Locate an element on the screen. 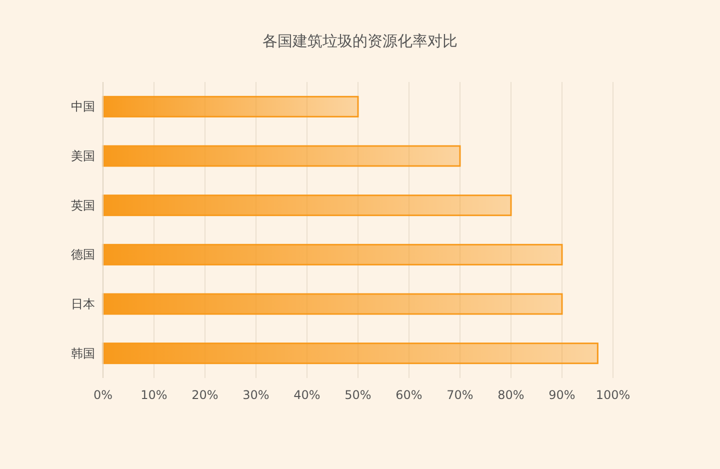  y-tick-label: 韩国 is located at coordinates (83, 353).